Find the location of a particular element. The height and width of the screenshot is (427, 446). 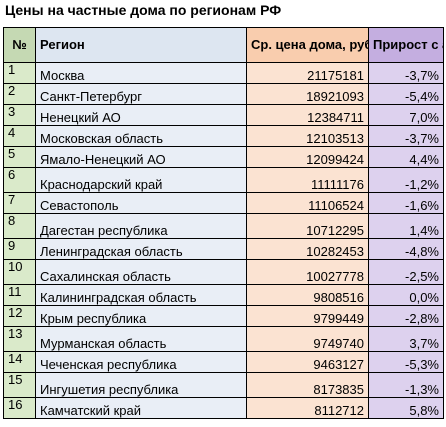

price-cell: 21175181 is located at coordinates (307, 73).